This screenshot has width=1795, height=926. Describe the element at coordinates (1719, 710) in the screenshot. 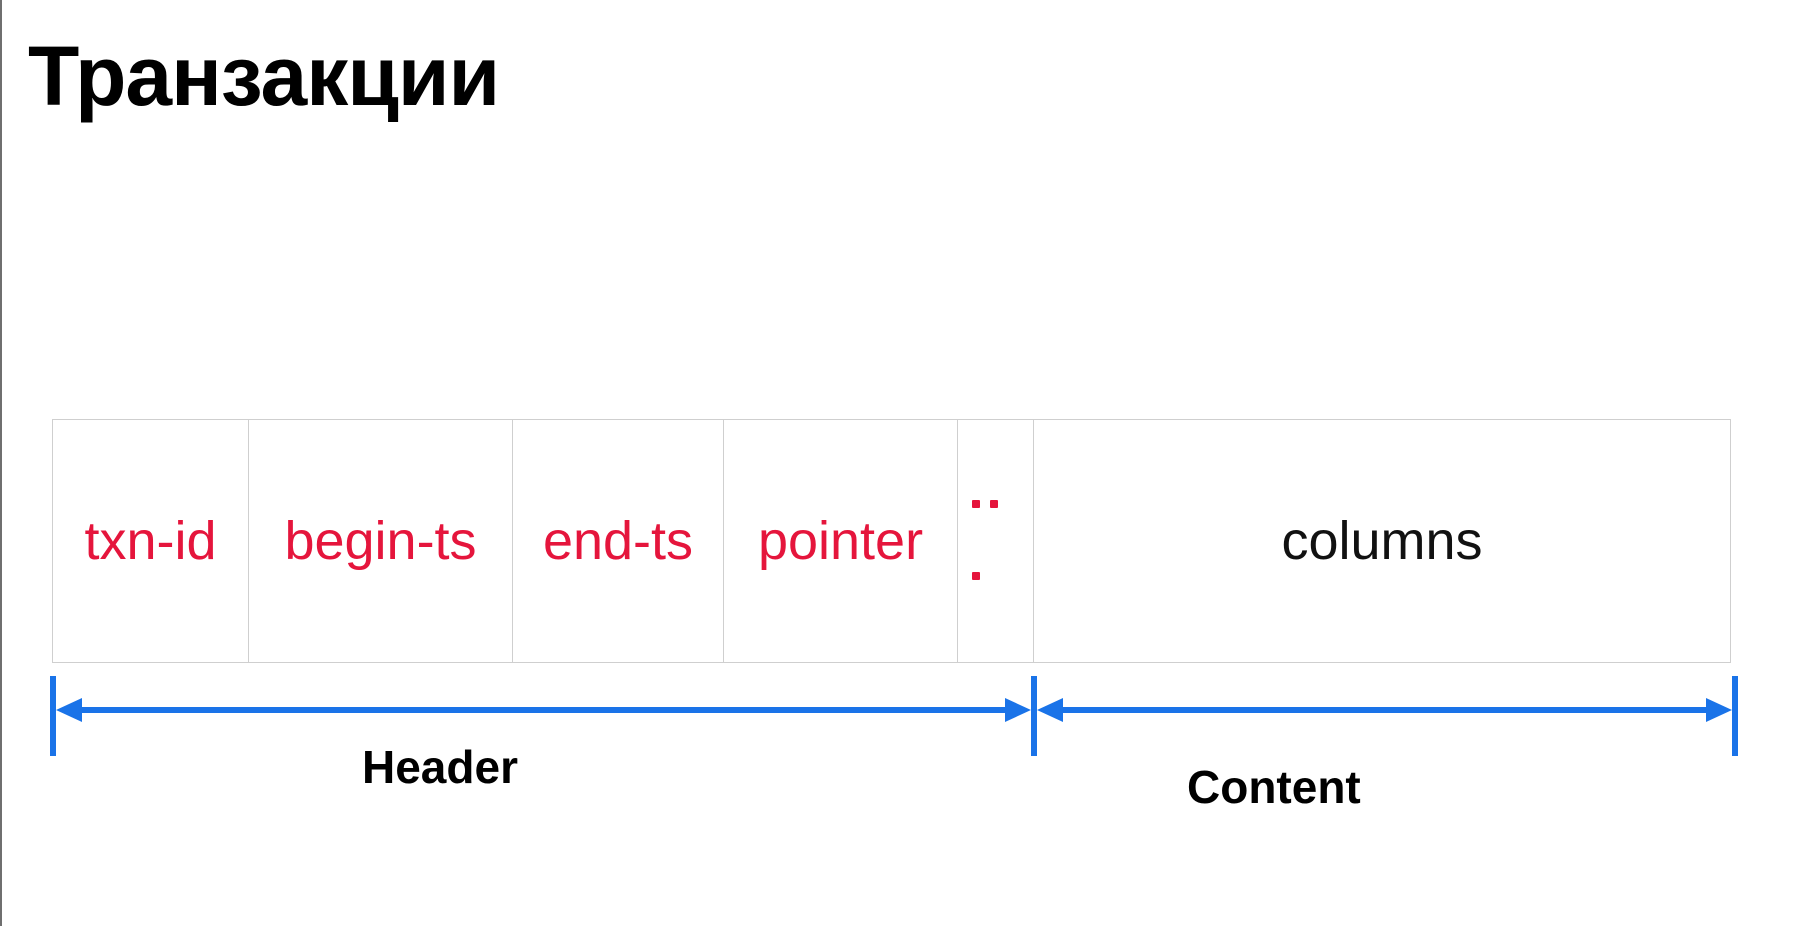

I see `content-right-arrowhead` at that location.